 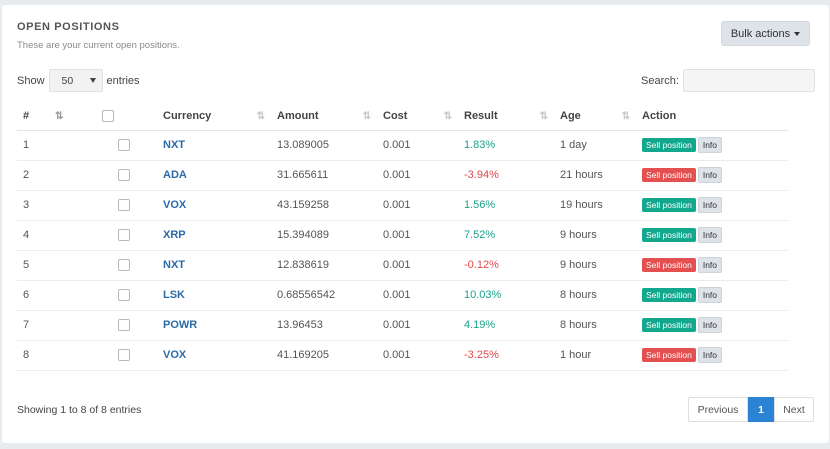 What do you see at coordinates (794, 409) in the screenshot?
I see `next-page-button: Next` at bounding box center [794, 409].